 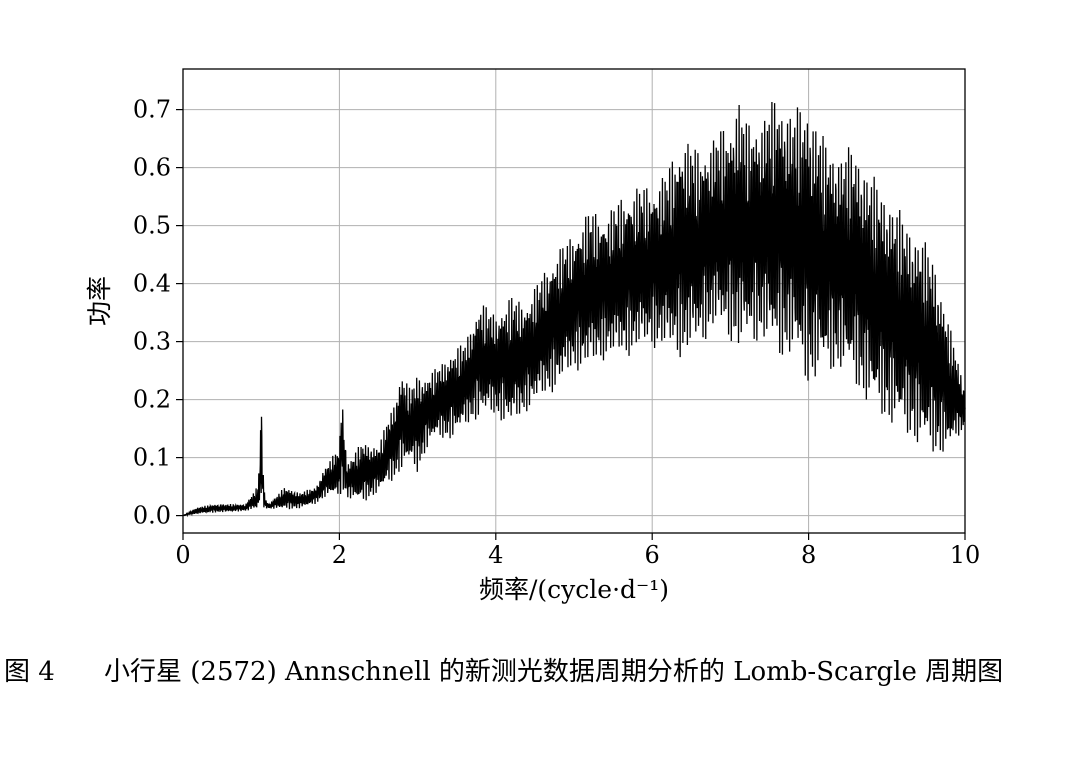 What do you see at coordinates (152, 516) in the screenshot?
I see `y-tick-label: 0.0` at bounding box center [152, 516].